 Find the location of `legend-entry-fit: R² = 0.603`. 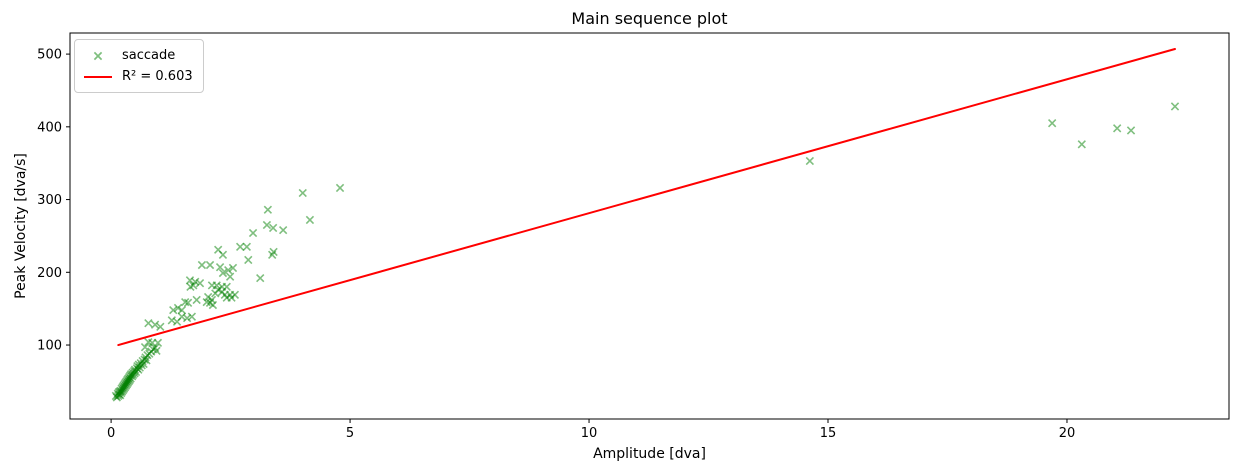

legend-entry-fit: R² = 0.603 is located at coordinates (137, 76).